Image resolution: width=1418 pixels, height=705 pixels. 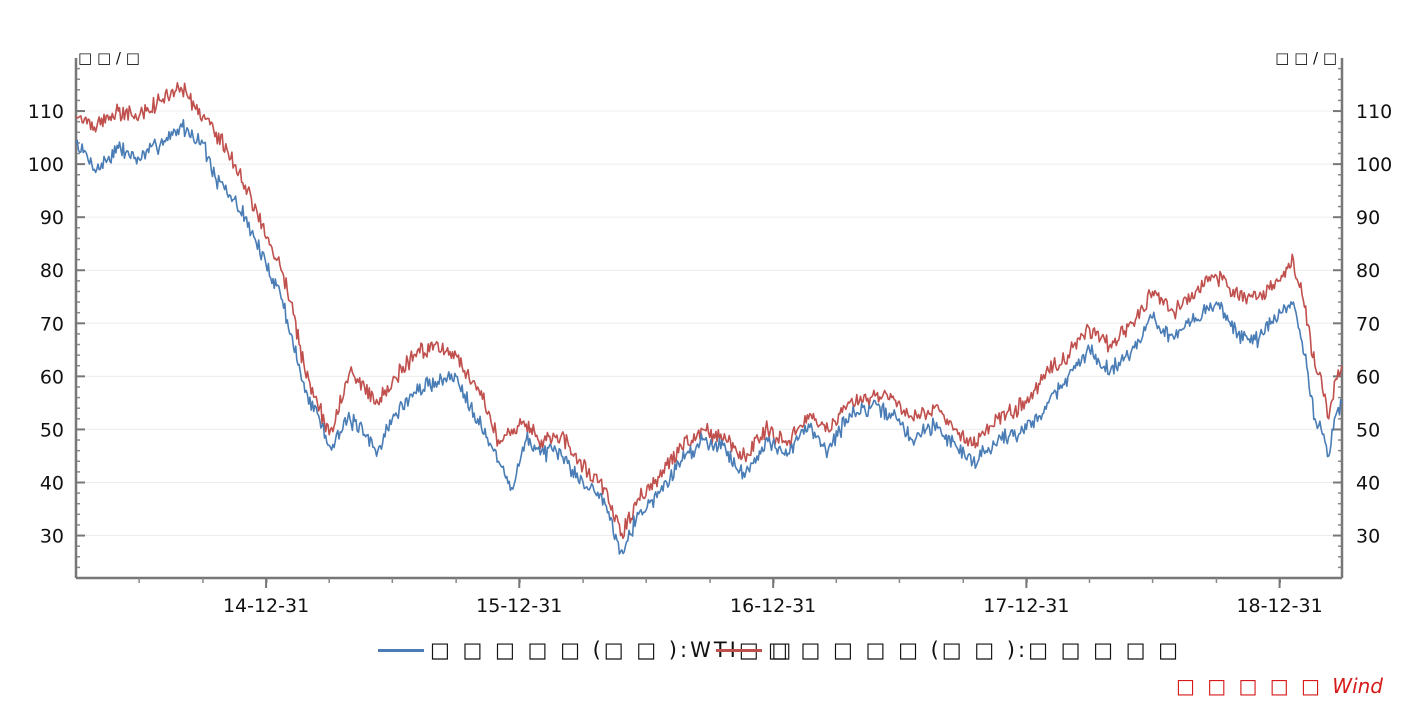 What do you see at coordinates (974, 650) in the screenshot?
I see `legend-label-brent: □ □ □ □ □ (□ □ ):□ □ □ □ □` at bounding box center [974, 650].